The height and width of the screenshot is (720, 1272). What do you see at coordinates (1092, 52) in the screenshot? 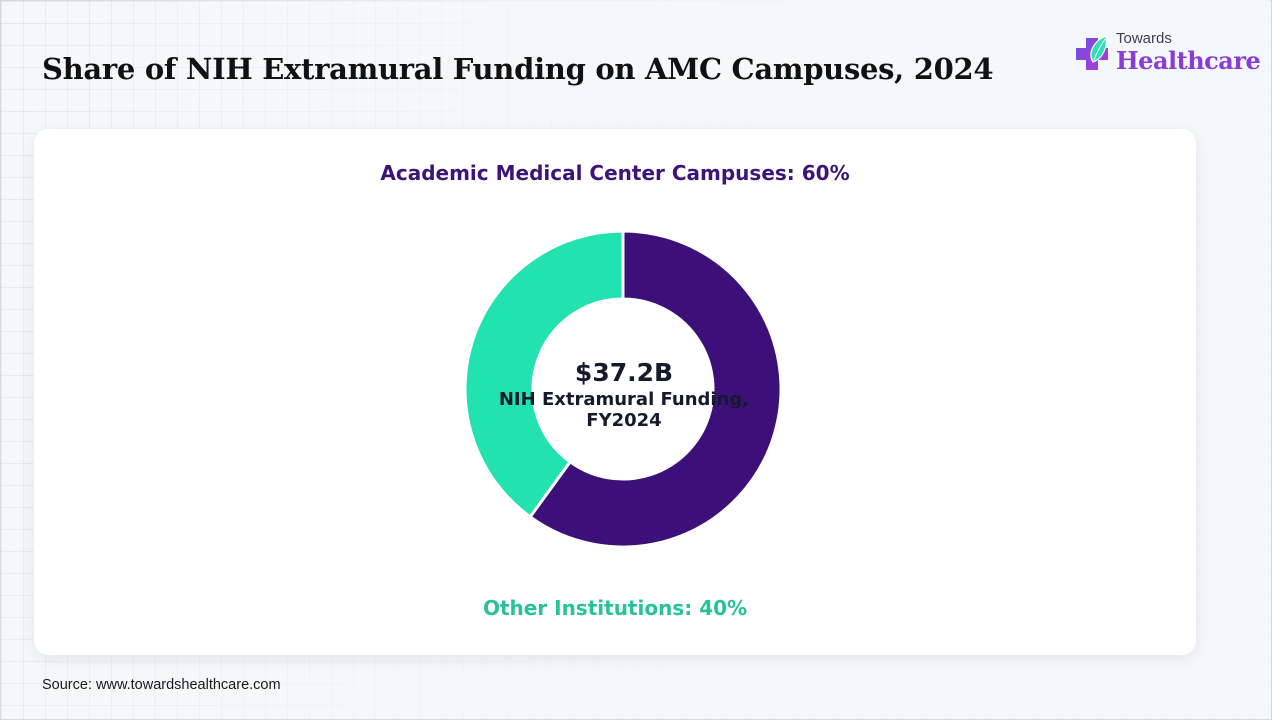
I see `medical-cross-leaf-icon` at bounding box center [1092, 52].